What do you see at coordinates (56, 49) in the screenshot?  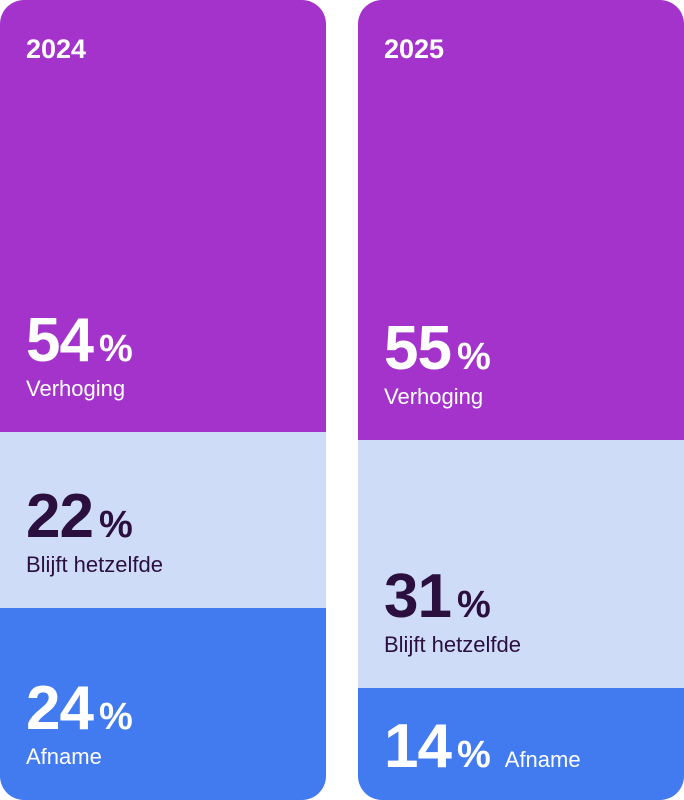 I see `year-label: 2024` at bounding box center [56, 49].